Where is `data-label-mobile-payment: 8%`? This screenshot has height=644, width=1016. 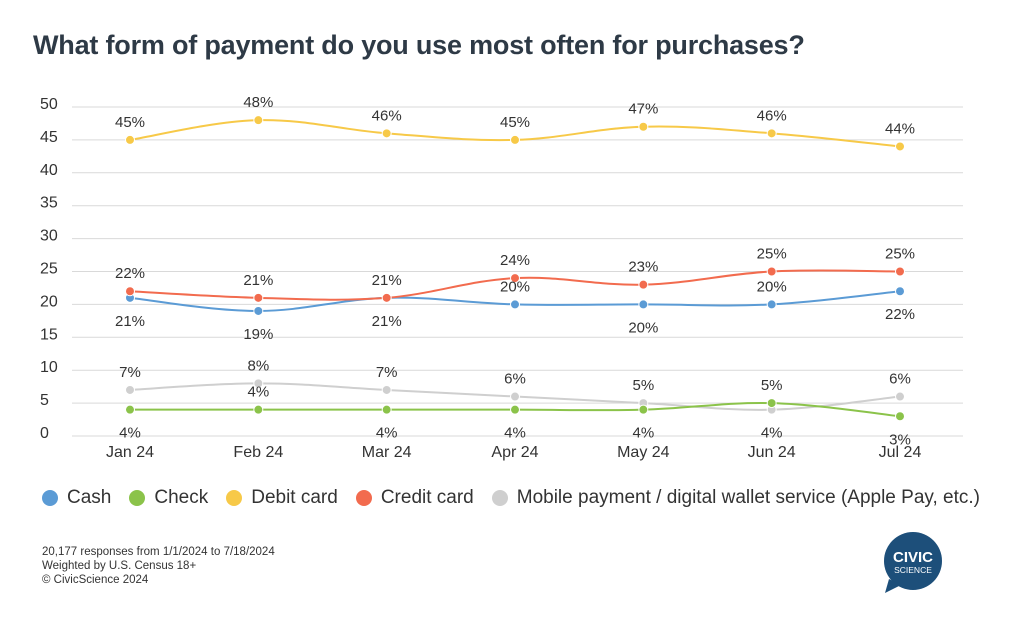
data-label-mobile-payment: 8% is located at coordinates (258, 365).